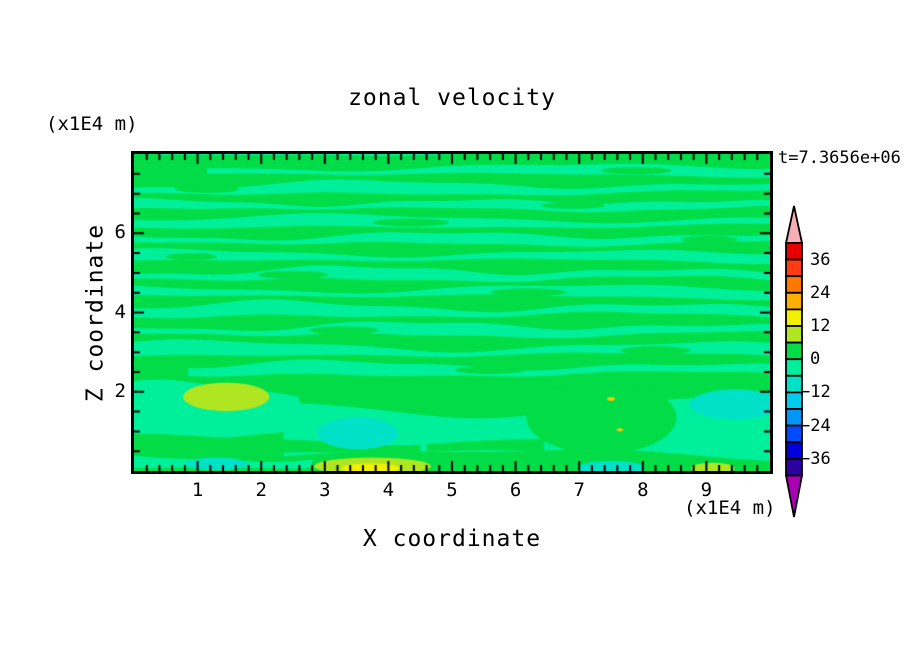  Describe the element at coordinates (579, 490) in the screenshot. I see `x-tick-label: 7` at that location.